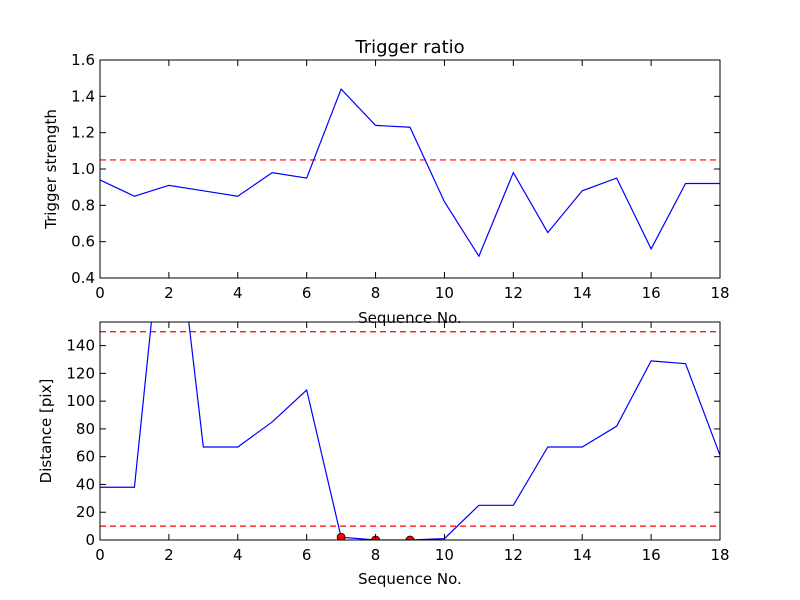  Describe the element at coordinates (83, 205) in the screenshot. I see `y-tick-label: 0.8` at that location.